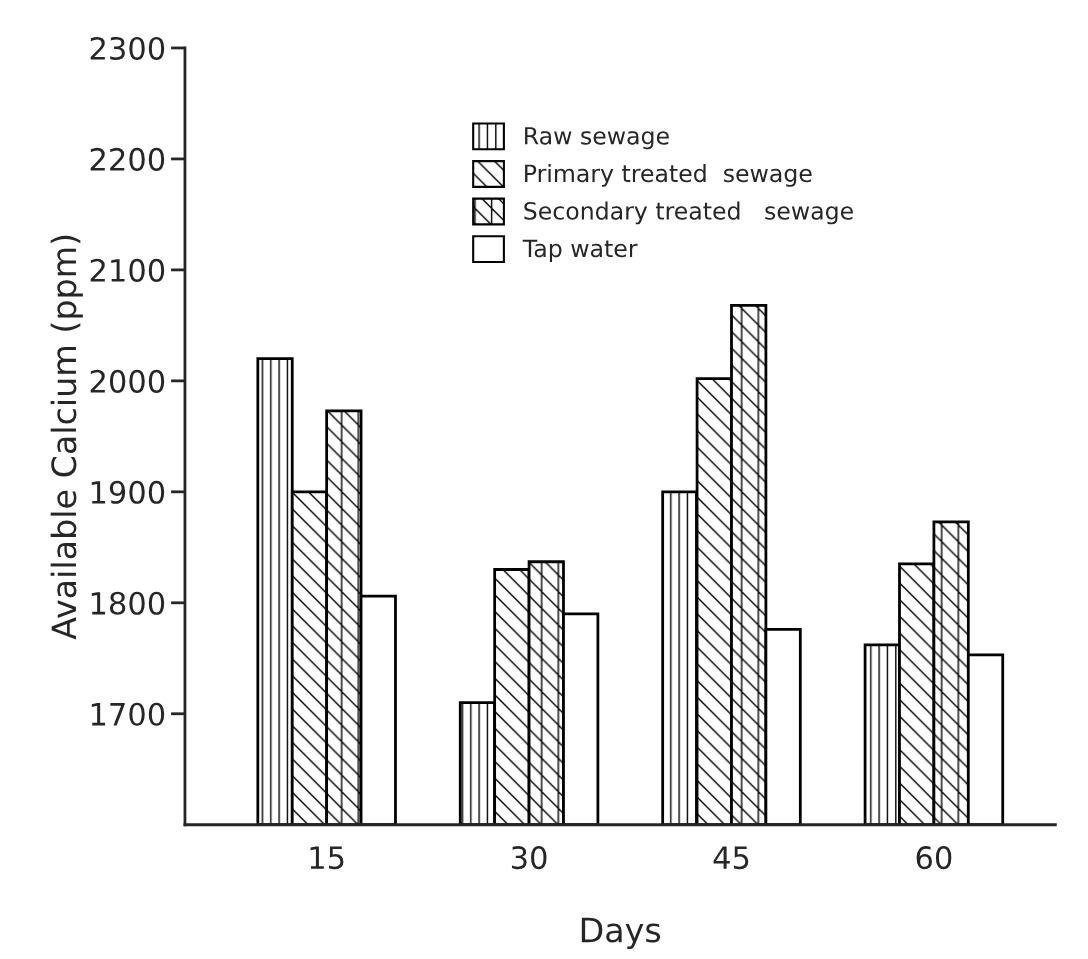 The height and width of the screenshot is (959, 1088). What do you see at coordinates (127, 381) in the screenshot?
I see `y-tick-label: 2000` at bounding box center [127, 381].